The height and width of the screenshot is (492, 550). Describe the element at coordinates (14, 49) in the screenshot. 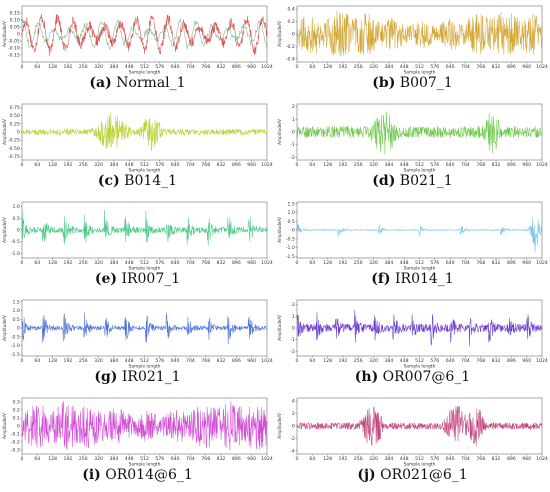

I see `y-tick-label: -0.10` at that location.